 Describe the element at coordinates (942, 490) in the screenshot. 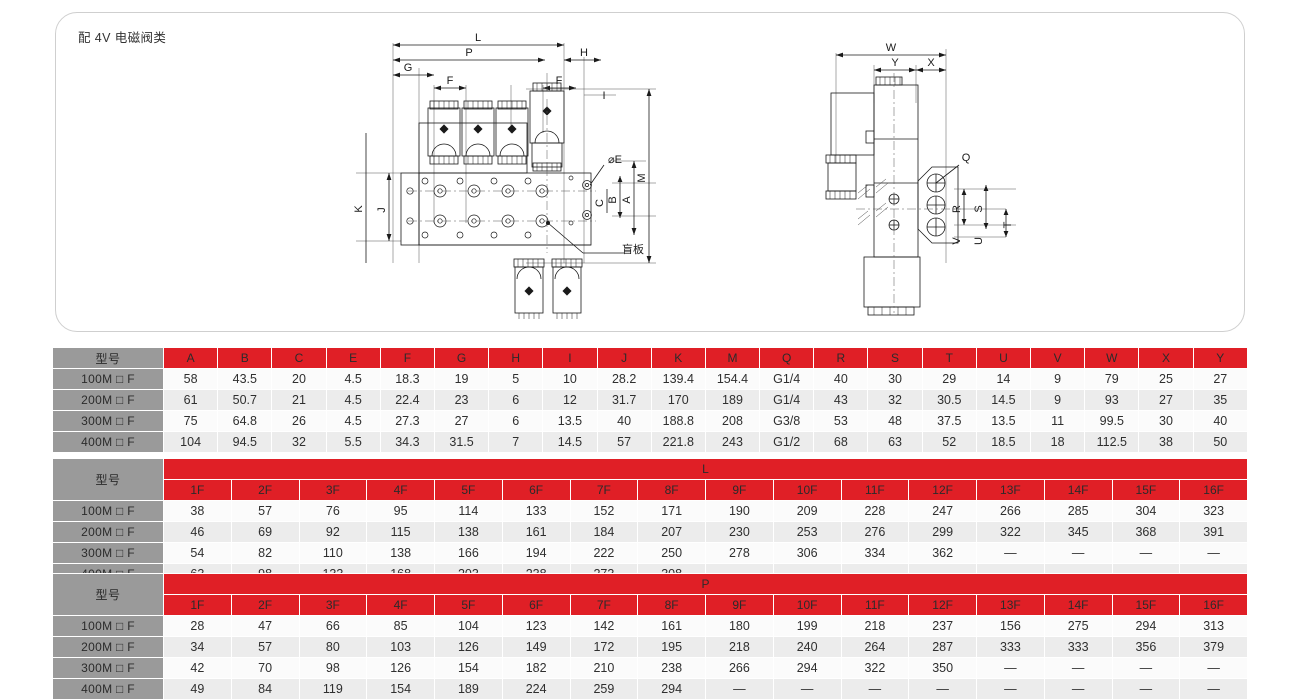

I see `column-header-12f: 12F` at that location.